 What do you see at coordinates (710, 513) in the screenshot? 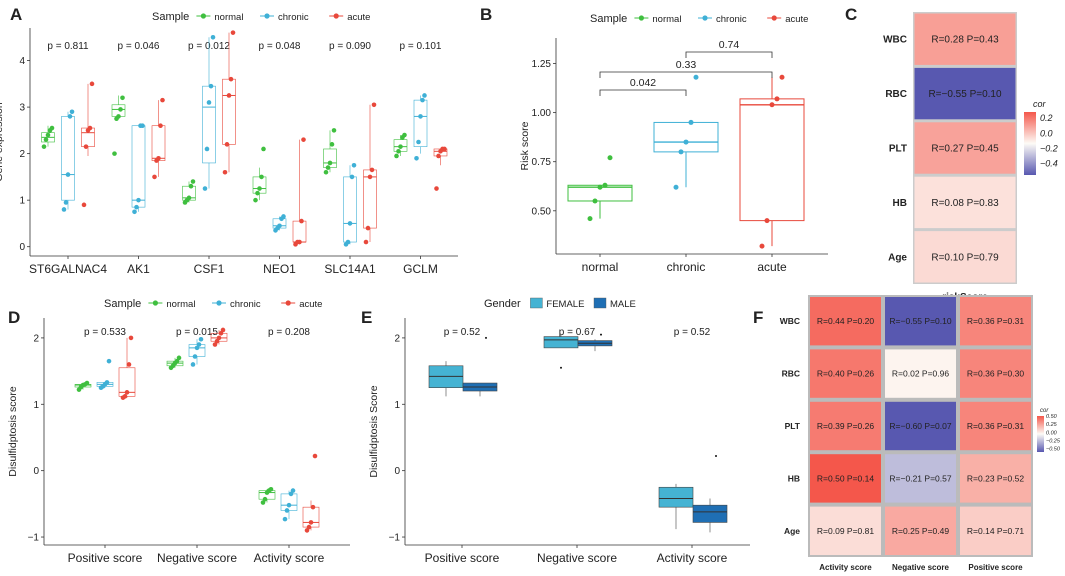
I see `panel-e-male-box` at bounding box center [710, 513].